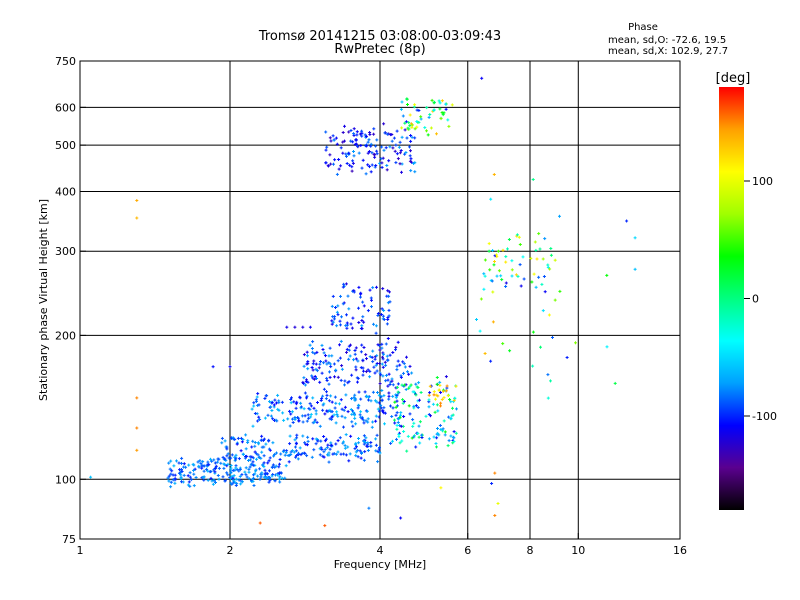 Image resolution: width=800 pixels, height=600 pixels. What do you see at coordinates (530, 550) in the screenshot?
I see `x-tick-label: 8` at bounding box center [530, 550].